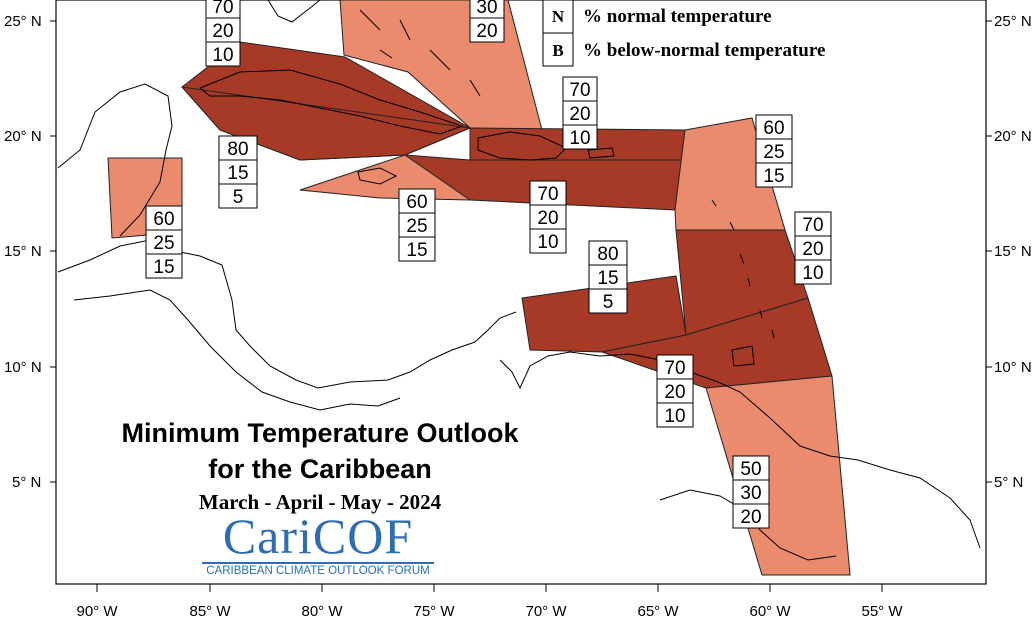 The width and height of the screenshot is (1036, 630). What do you see at coordinates (1013, 251) in the screenshot?
I see `lat-label-right-15: 15° N` at bounding box center [1013, 251].